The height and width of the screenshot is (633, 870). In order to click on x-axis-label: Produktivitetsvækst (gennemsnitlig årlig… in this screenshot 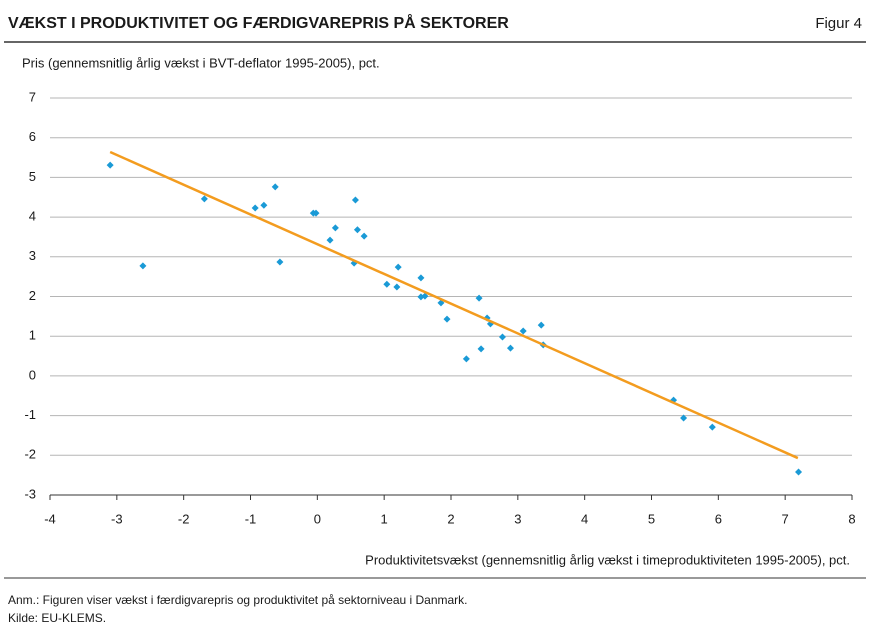, I will do `click(607, 559)`.